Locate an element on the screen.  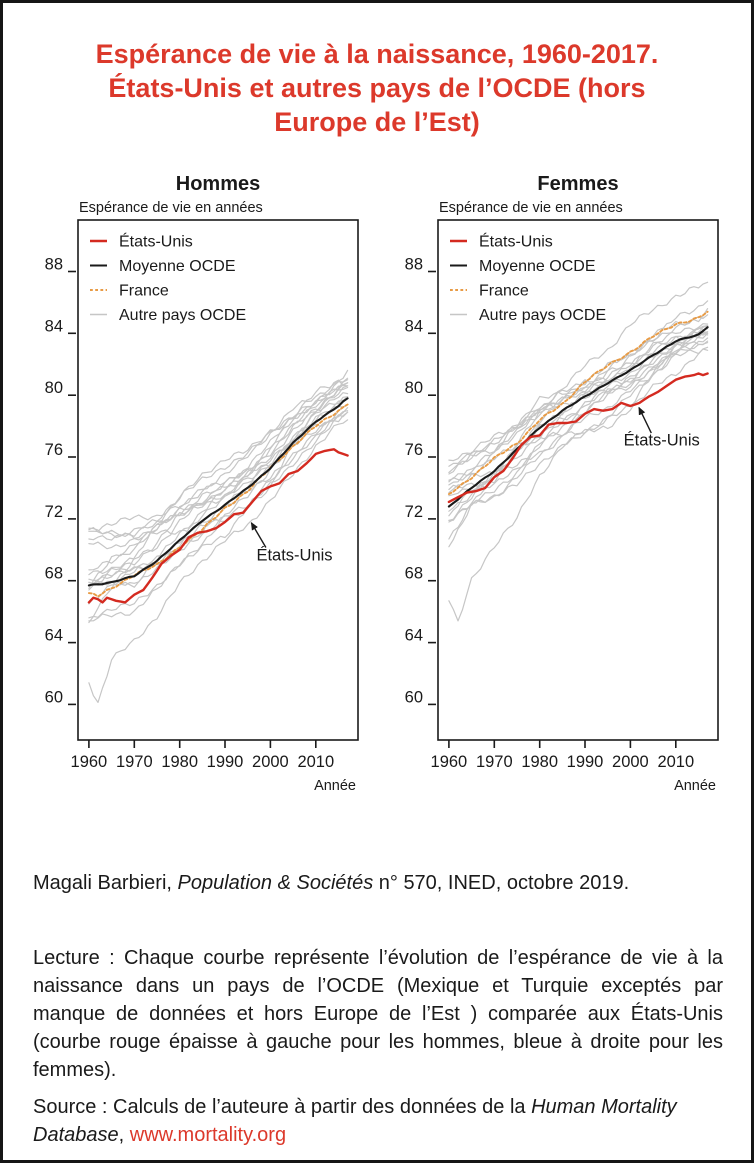
annotation-femmes-label: États-Unis is located at coordinates (662, 439).